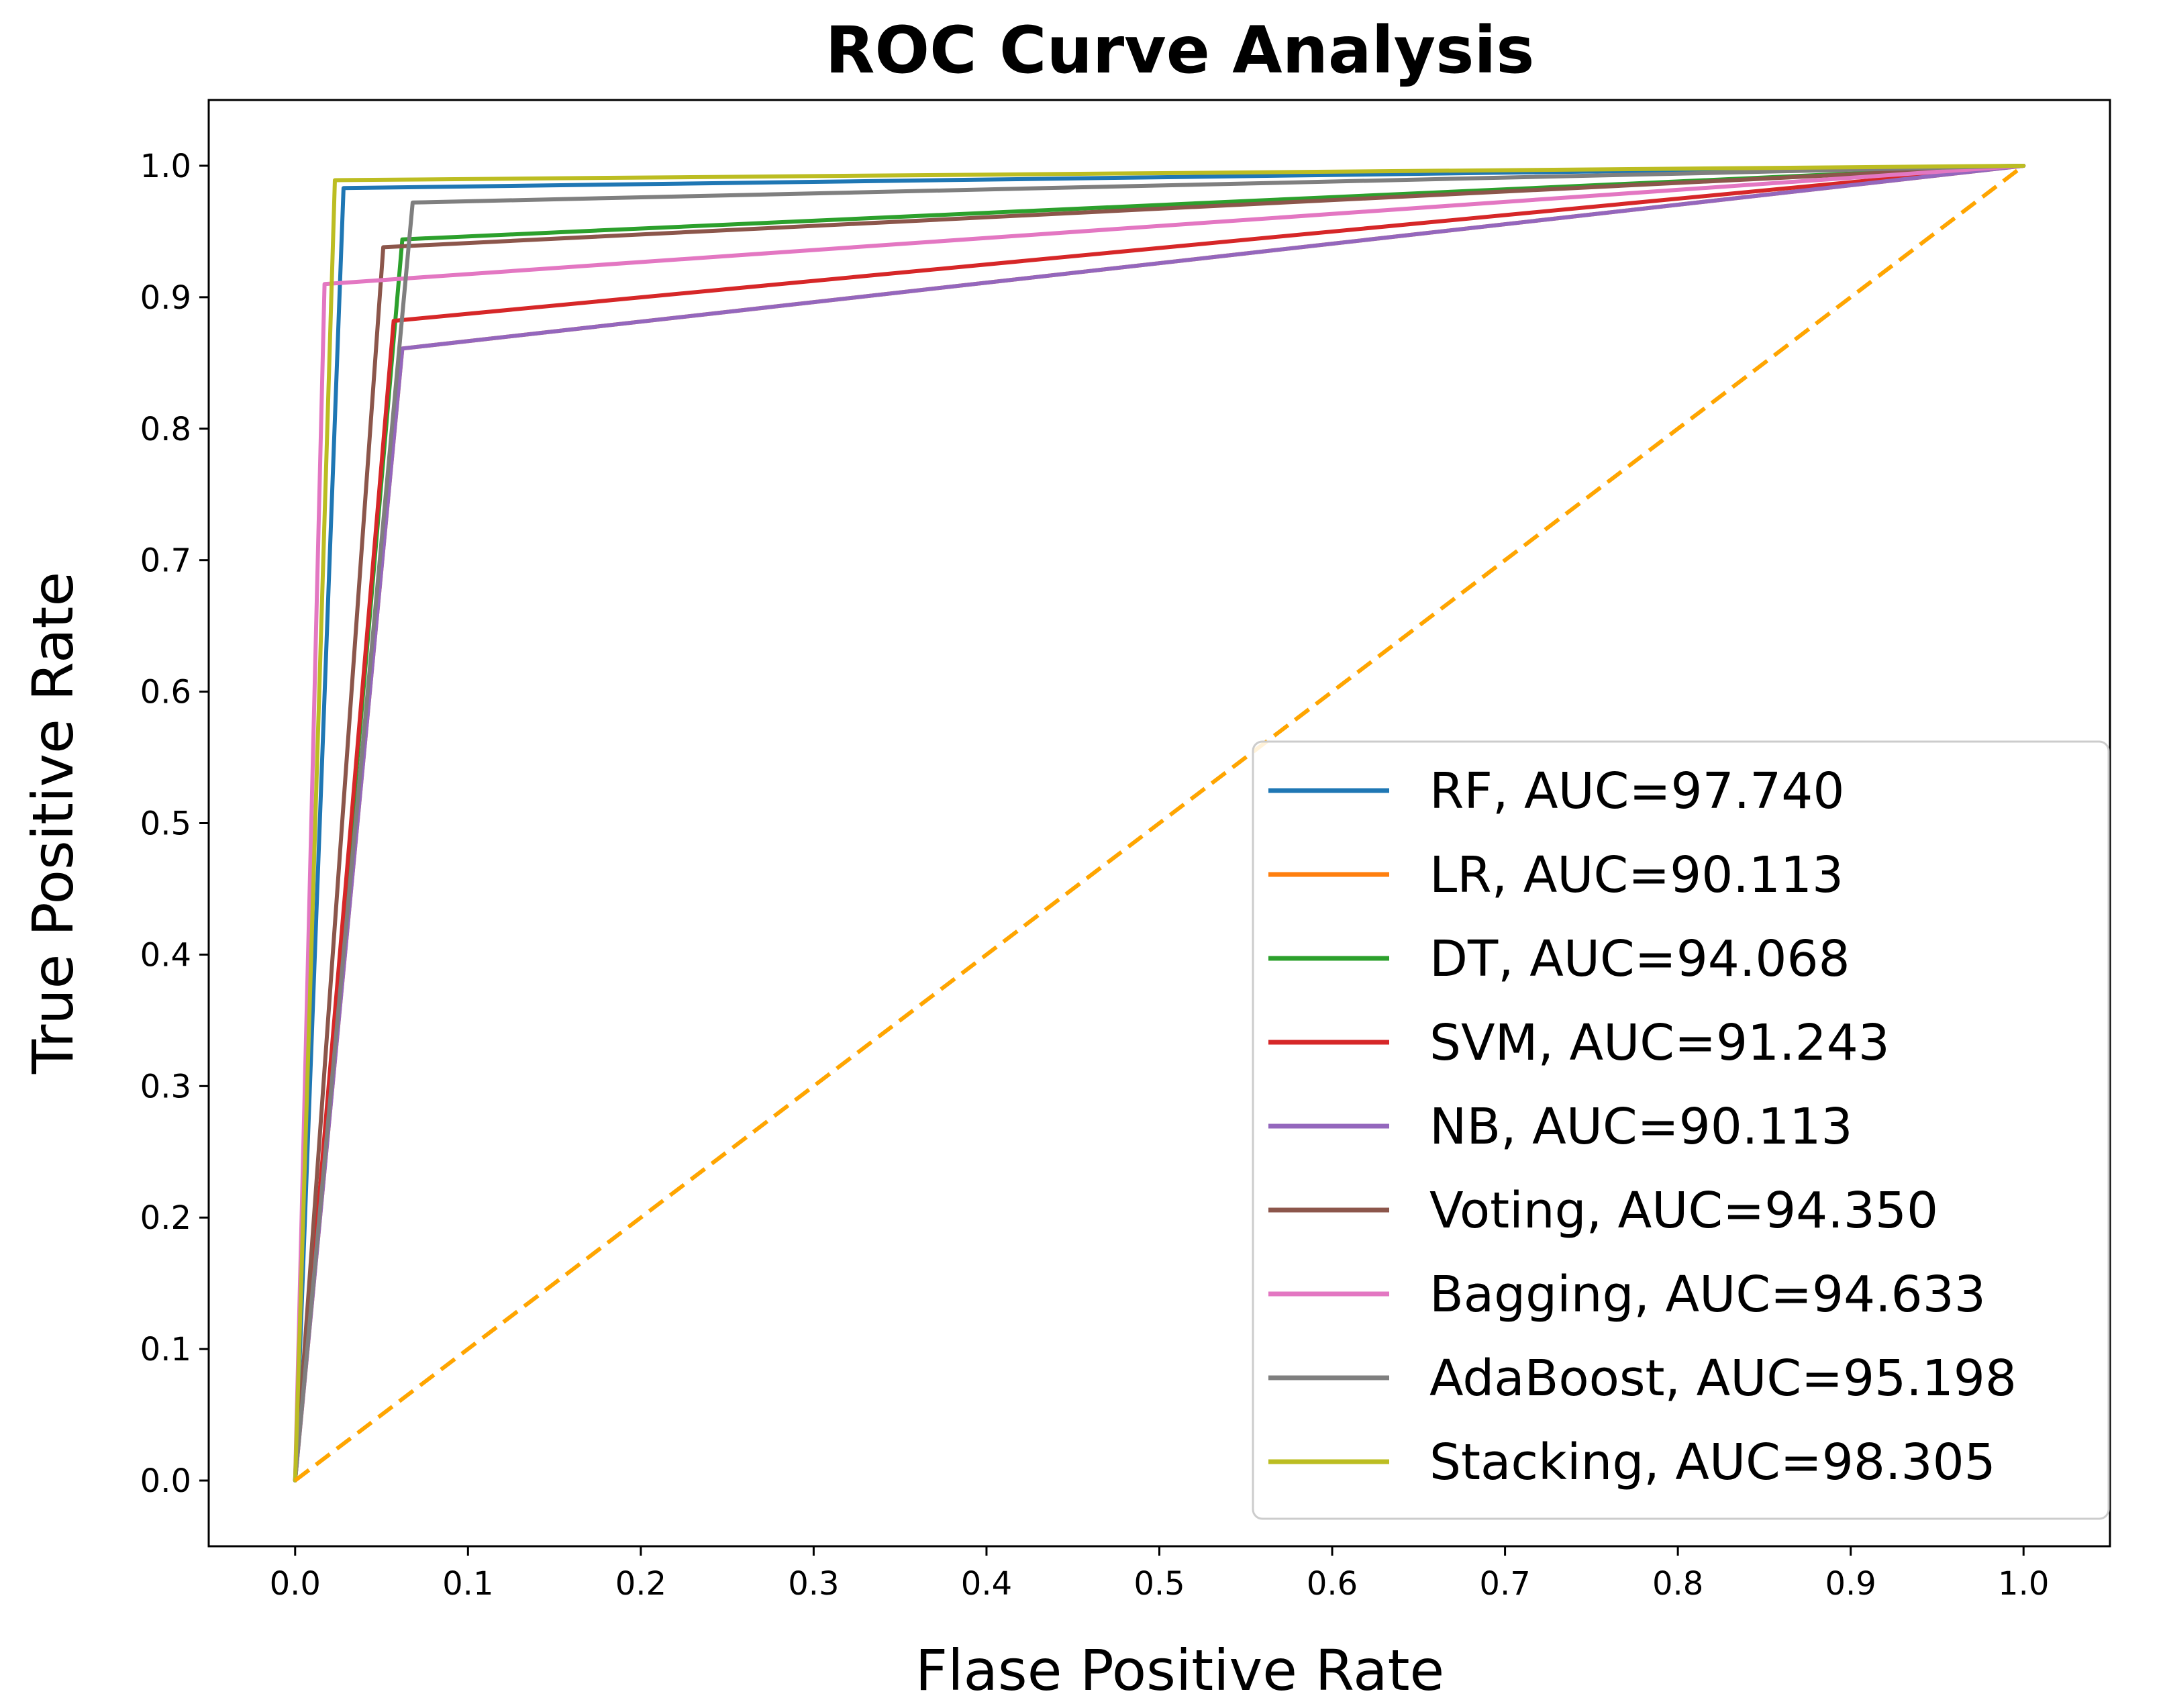 This screenshot has height=1708, width=2165. What do you see at coordinates (165, 955) in the screenshot?
I see `y-tick-label: 0.4` at bounding box center [165, 955].